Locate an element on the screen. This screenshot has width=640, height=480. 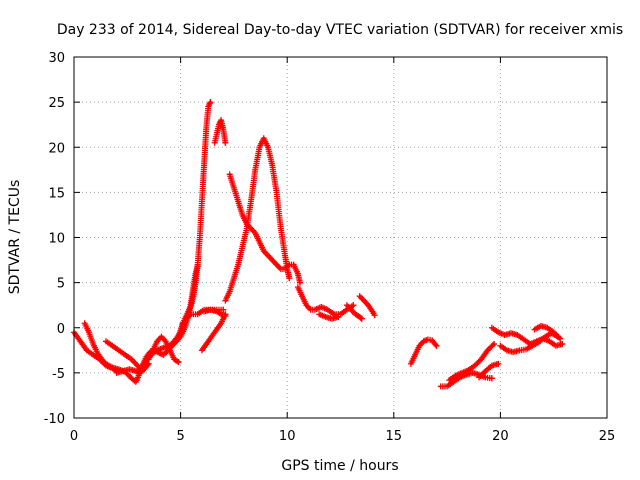
series-arc-k is located at coordinates (257, 219).